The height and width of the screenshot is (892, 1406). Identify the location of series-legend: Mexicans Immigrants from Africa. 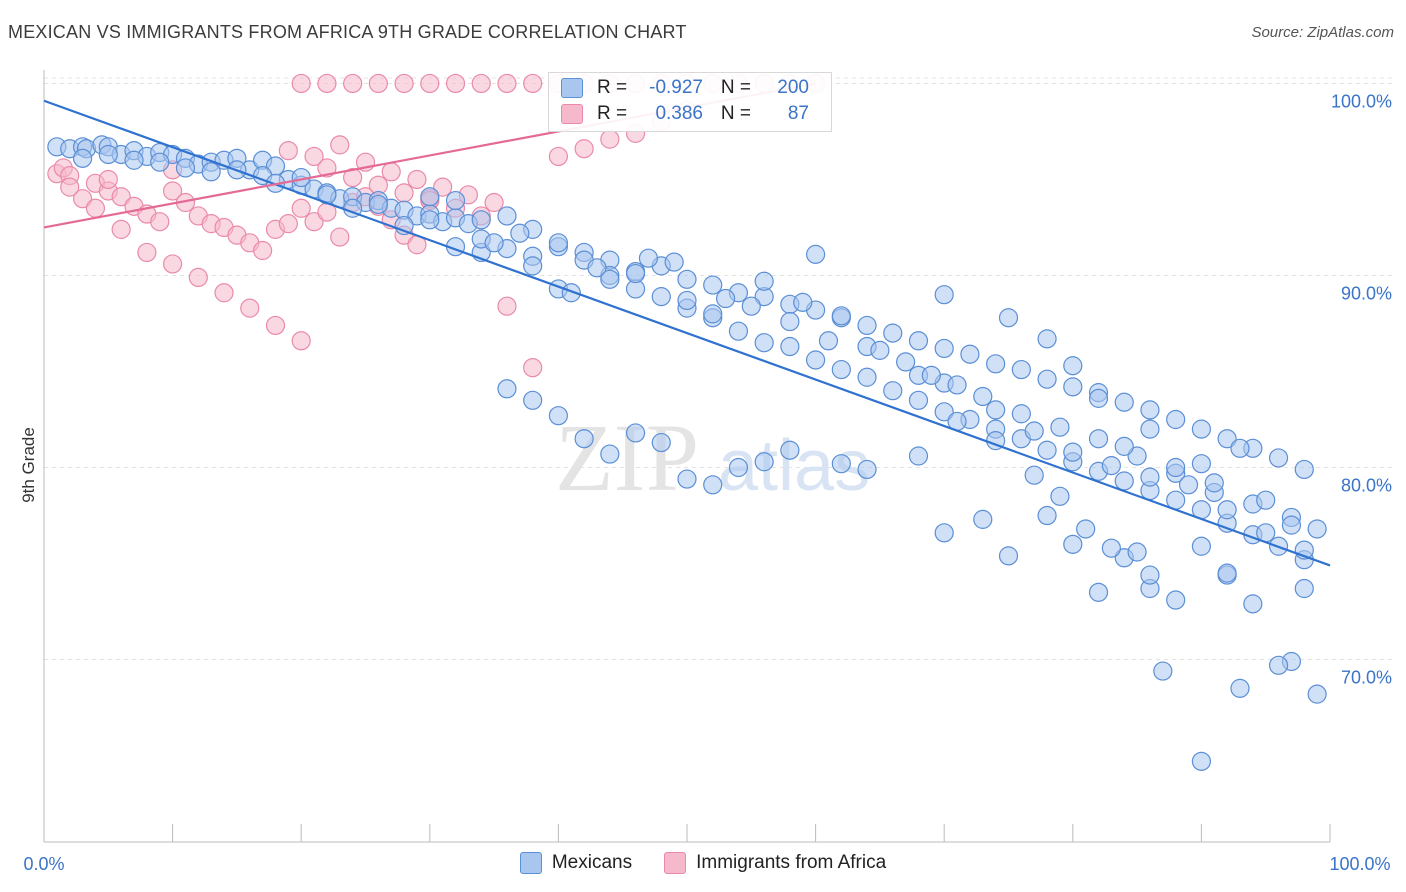
(703, 863).